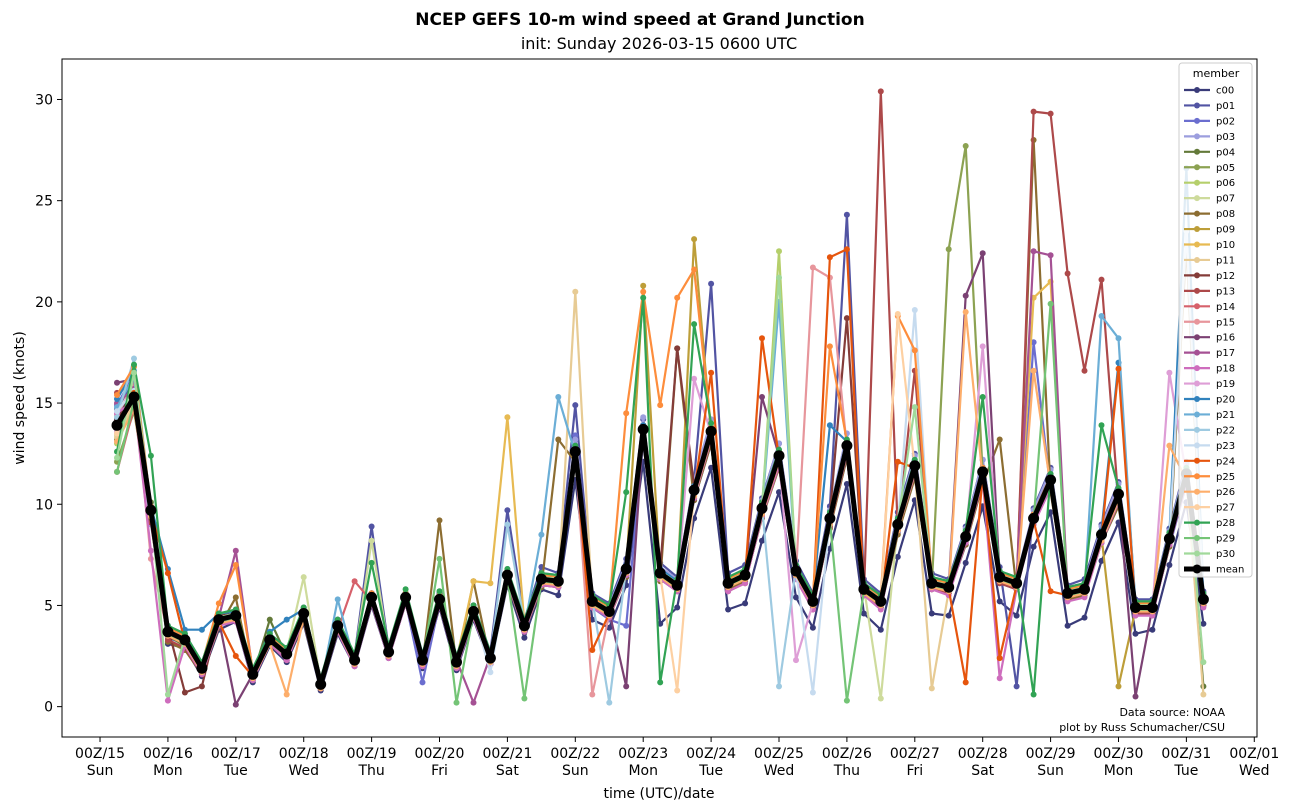 The width and height of the screenshot is (1290, 812). What do you see at coordinates (235, 597) in the screenshot?
I see `p08-point` at bounding box center [235, 597].